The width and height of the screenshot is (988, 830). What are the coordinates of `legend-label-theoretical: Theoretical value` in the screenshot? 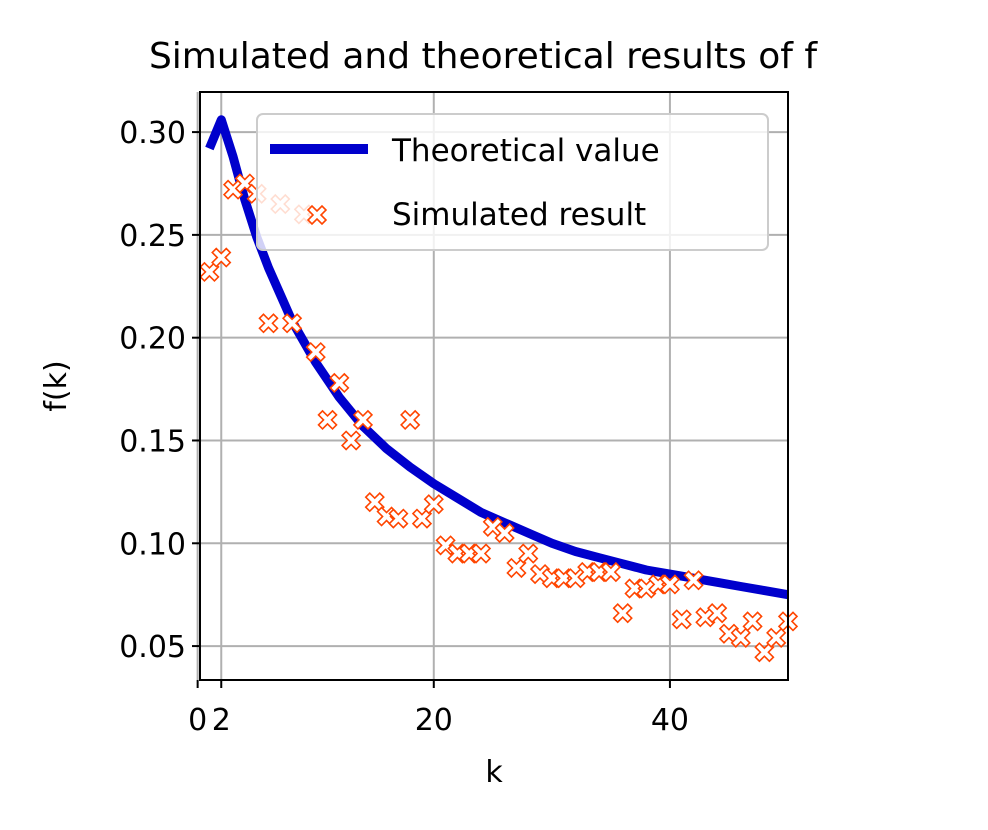 It's located at (525, 151).